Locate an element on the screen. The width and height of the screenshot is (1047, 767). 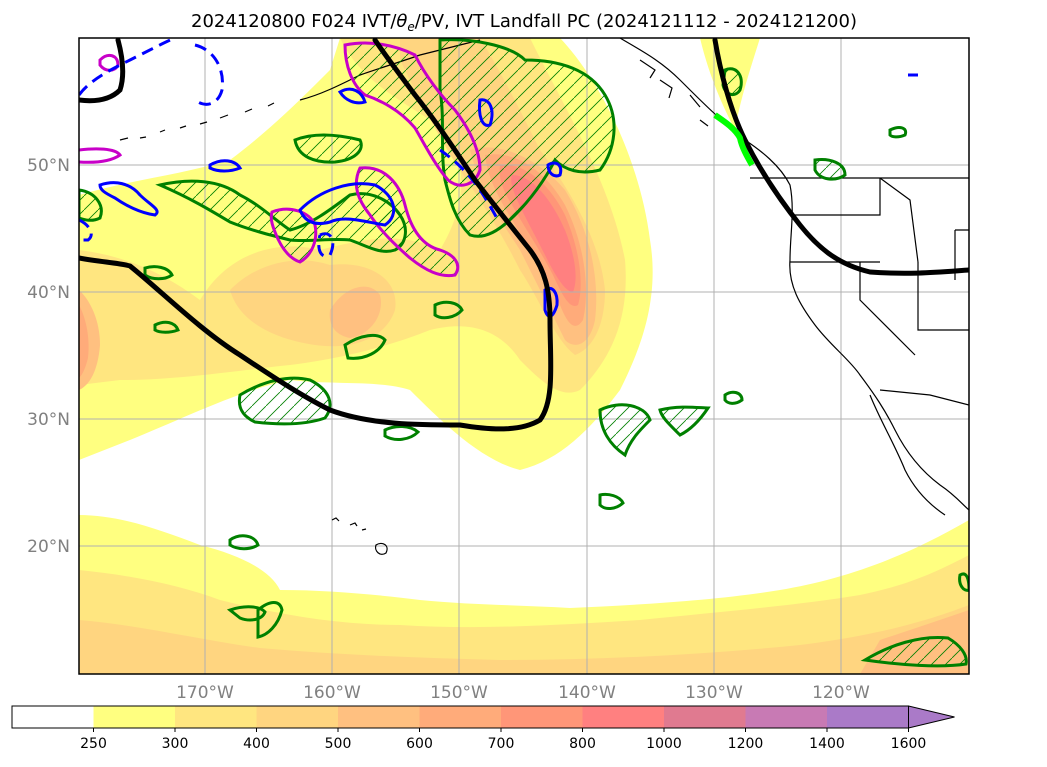
theta-e-south is located at coordinates (284, 401).